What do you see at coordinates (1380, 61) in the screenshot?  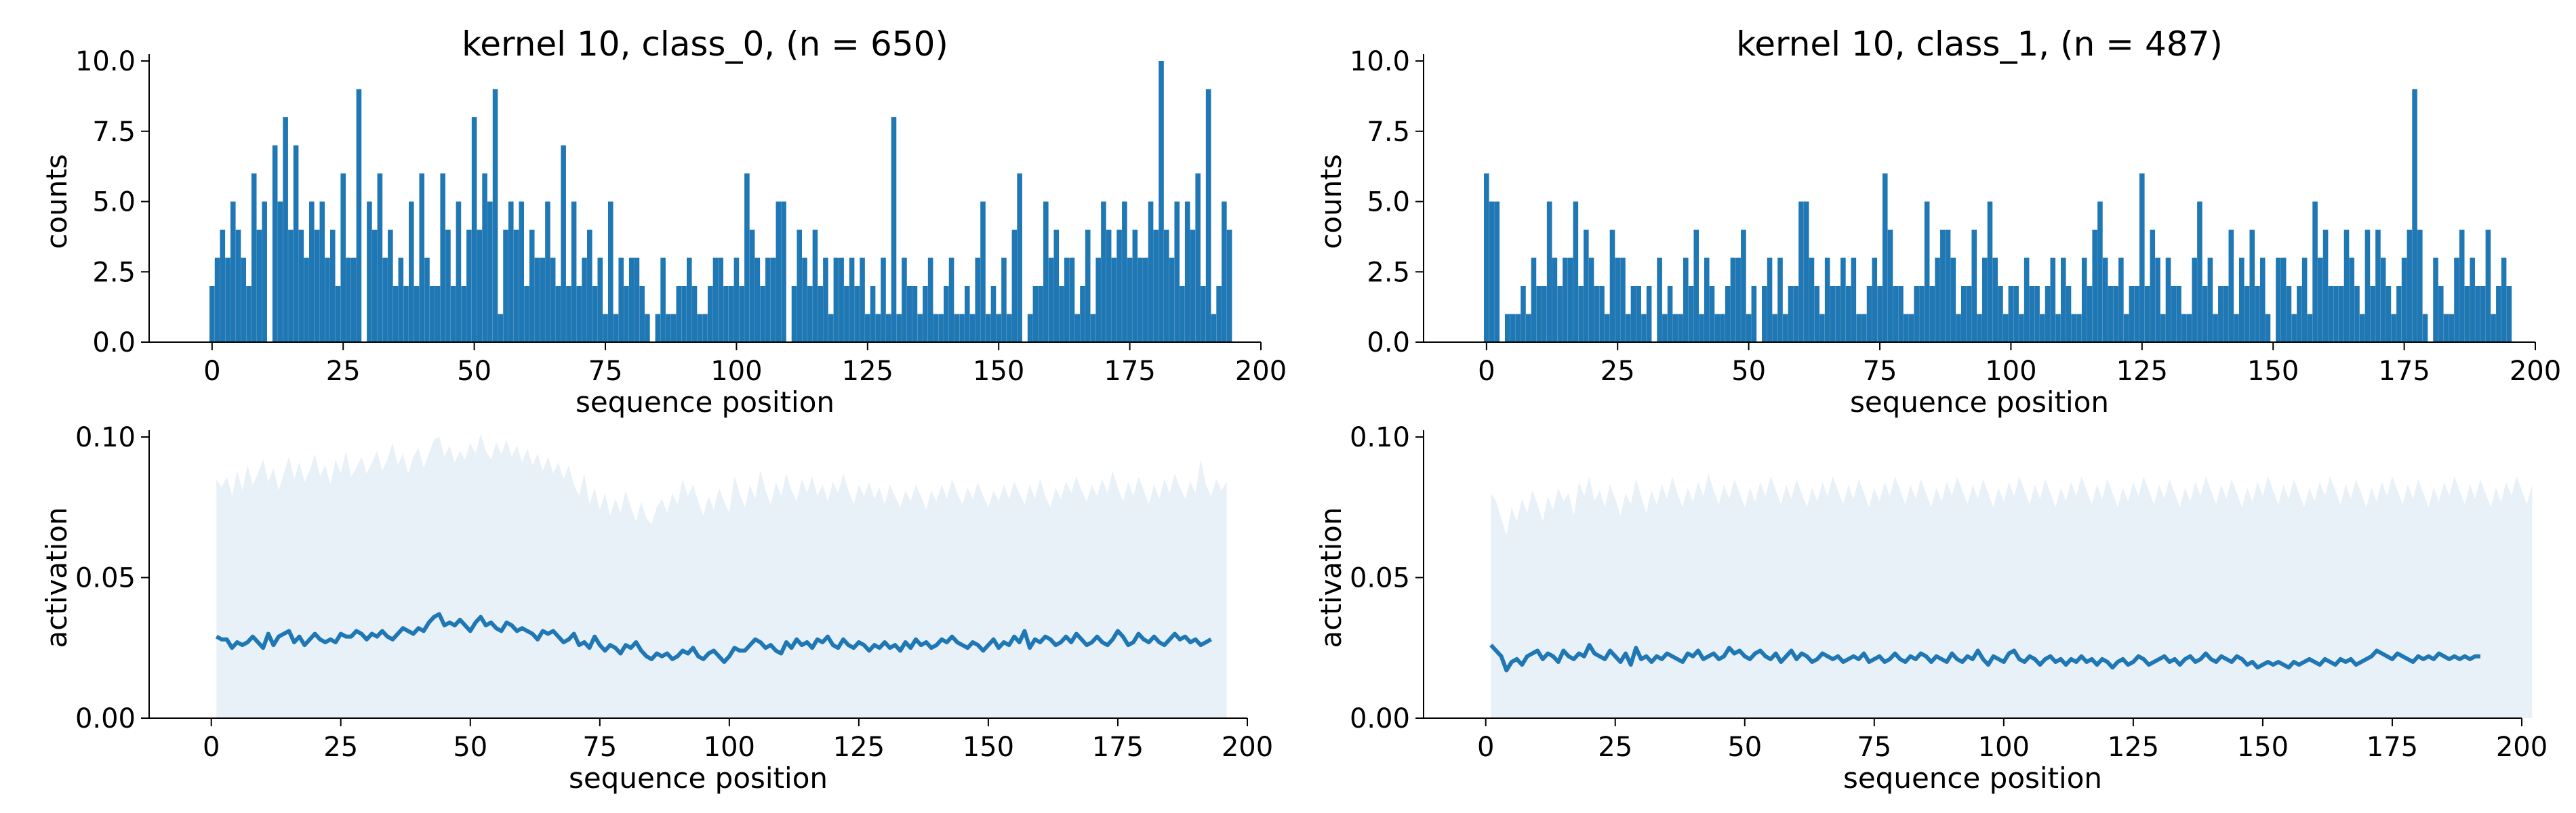 I see `y-tick-label: 10.0` at bounding box center [1380, 61].